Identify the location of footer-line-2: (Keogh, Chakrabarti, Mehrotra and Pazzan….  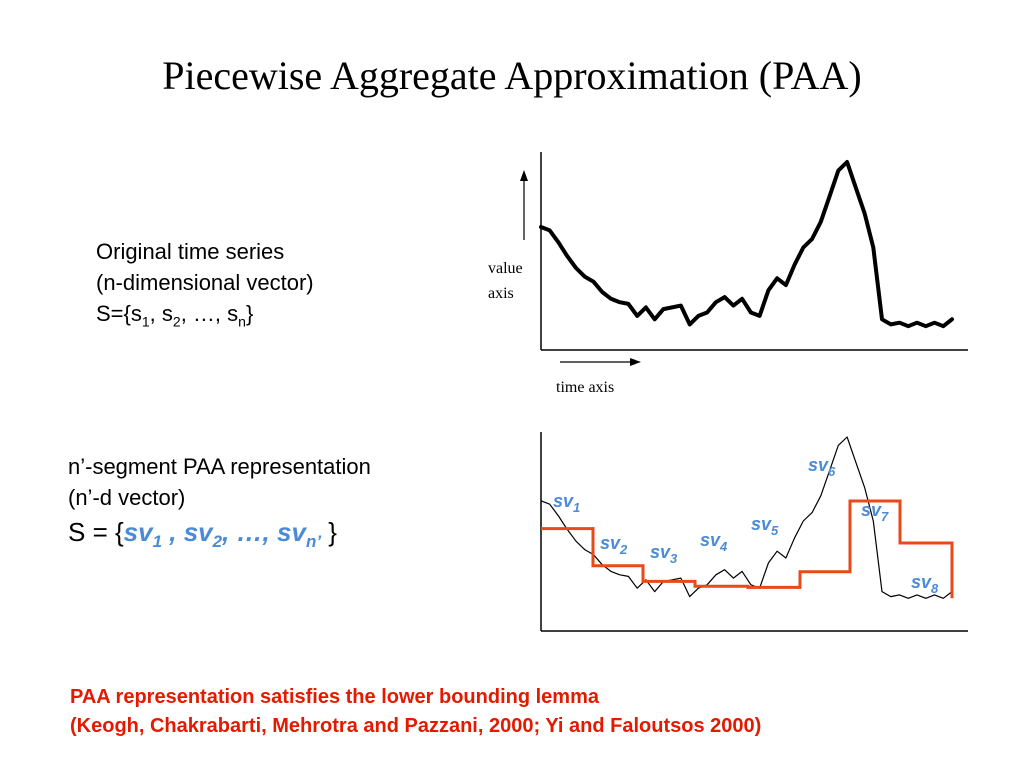
(416, 726).